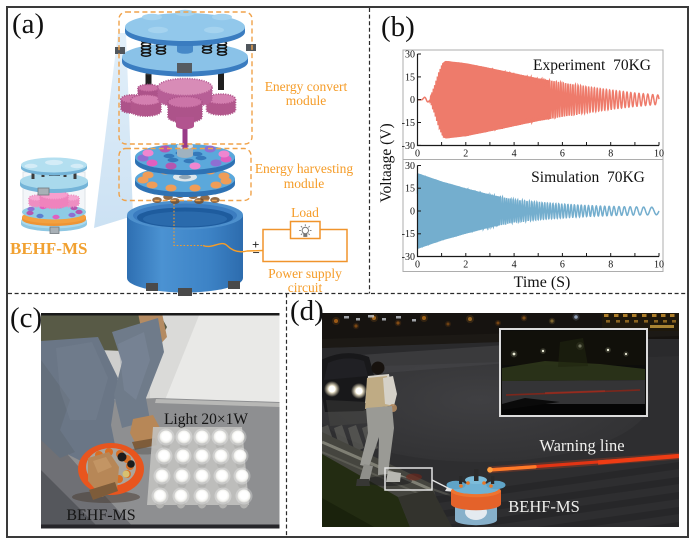  I want to click on svg-text: Energy convert, so click(306, 86).